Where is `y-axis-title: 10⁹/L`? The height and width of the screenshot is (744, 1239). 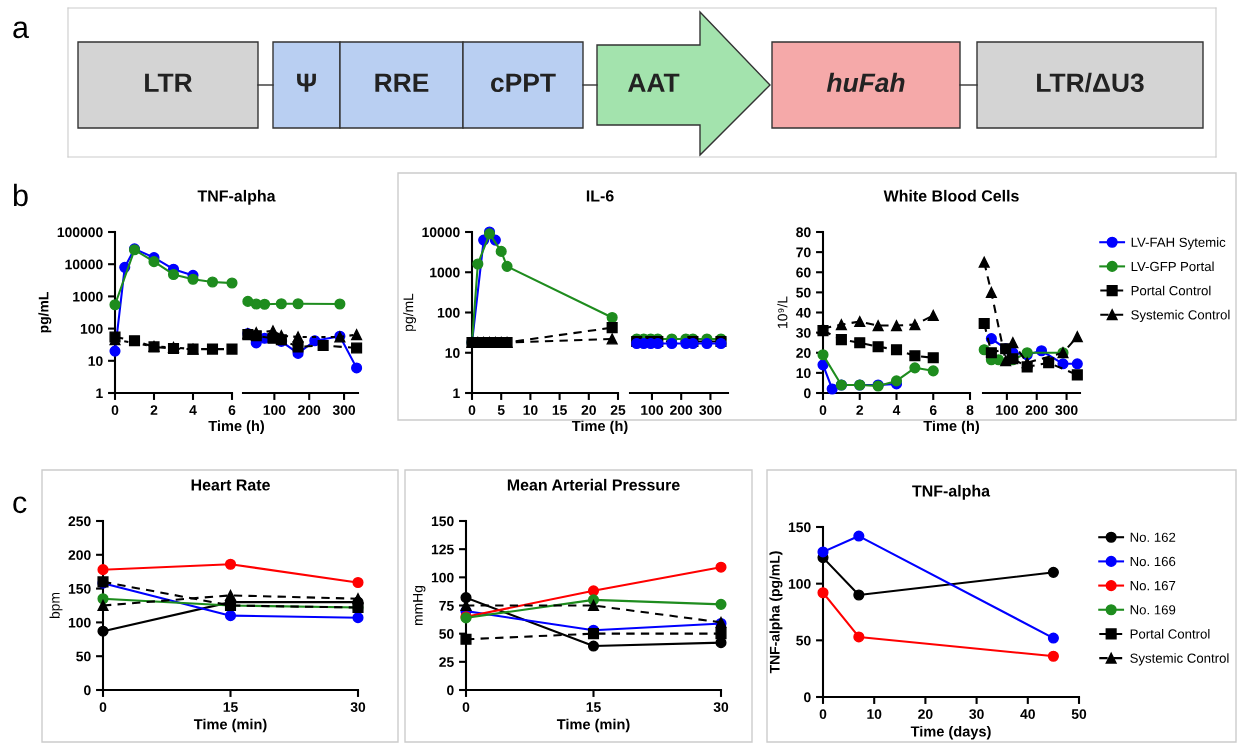 y-axis-title: 10⁹/L is located at coordinates (782, 312).